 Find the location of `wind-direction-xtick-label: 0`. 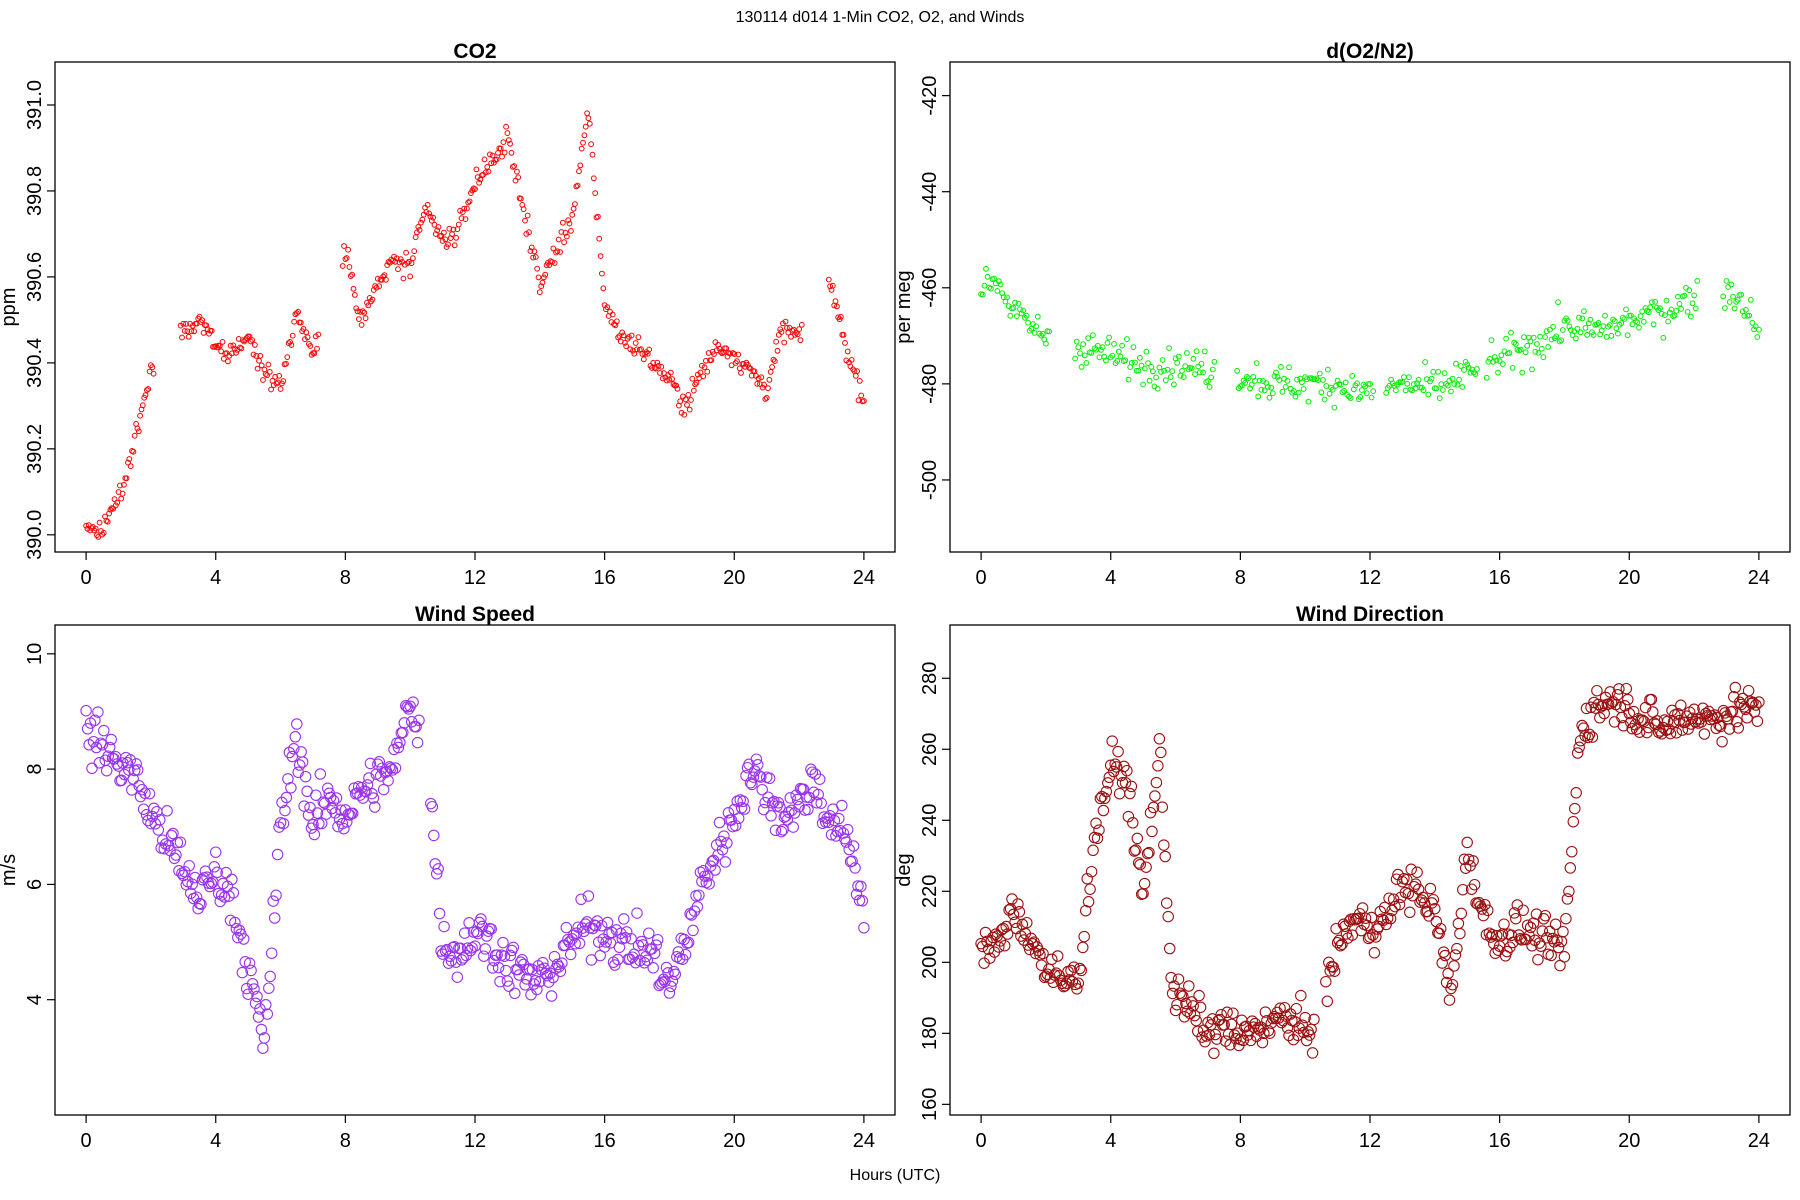

wind-direction-xtick-label: 0 is located at coordinates (981, 1141).